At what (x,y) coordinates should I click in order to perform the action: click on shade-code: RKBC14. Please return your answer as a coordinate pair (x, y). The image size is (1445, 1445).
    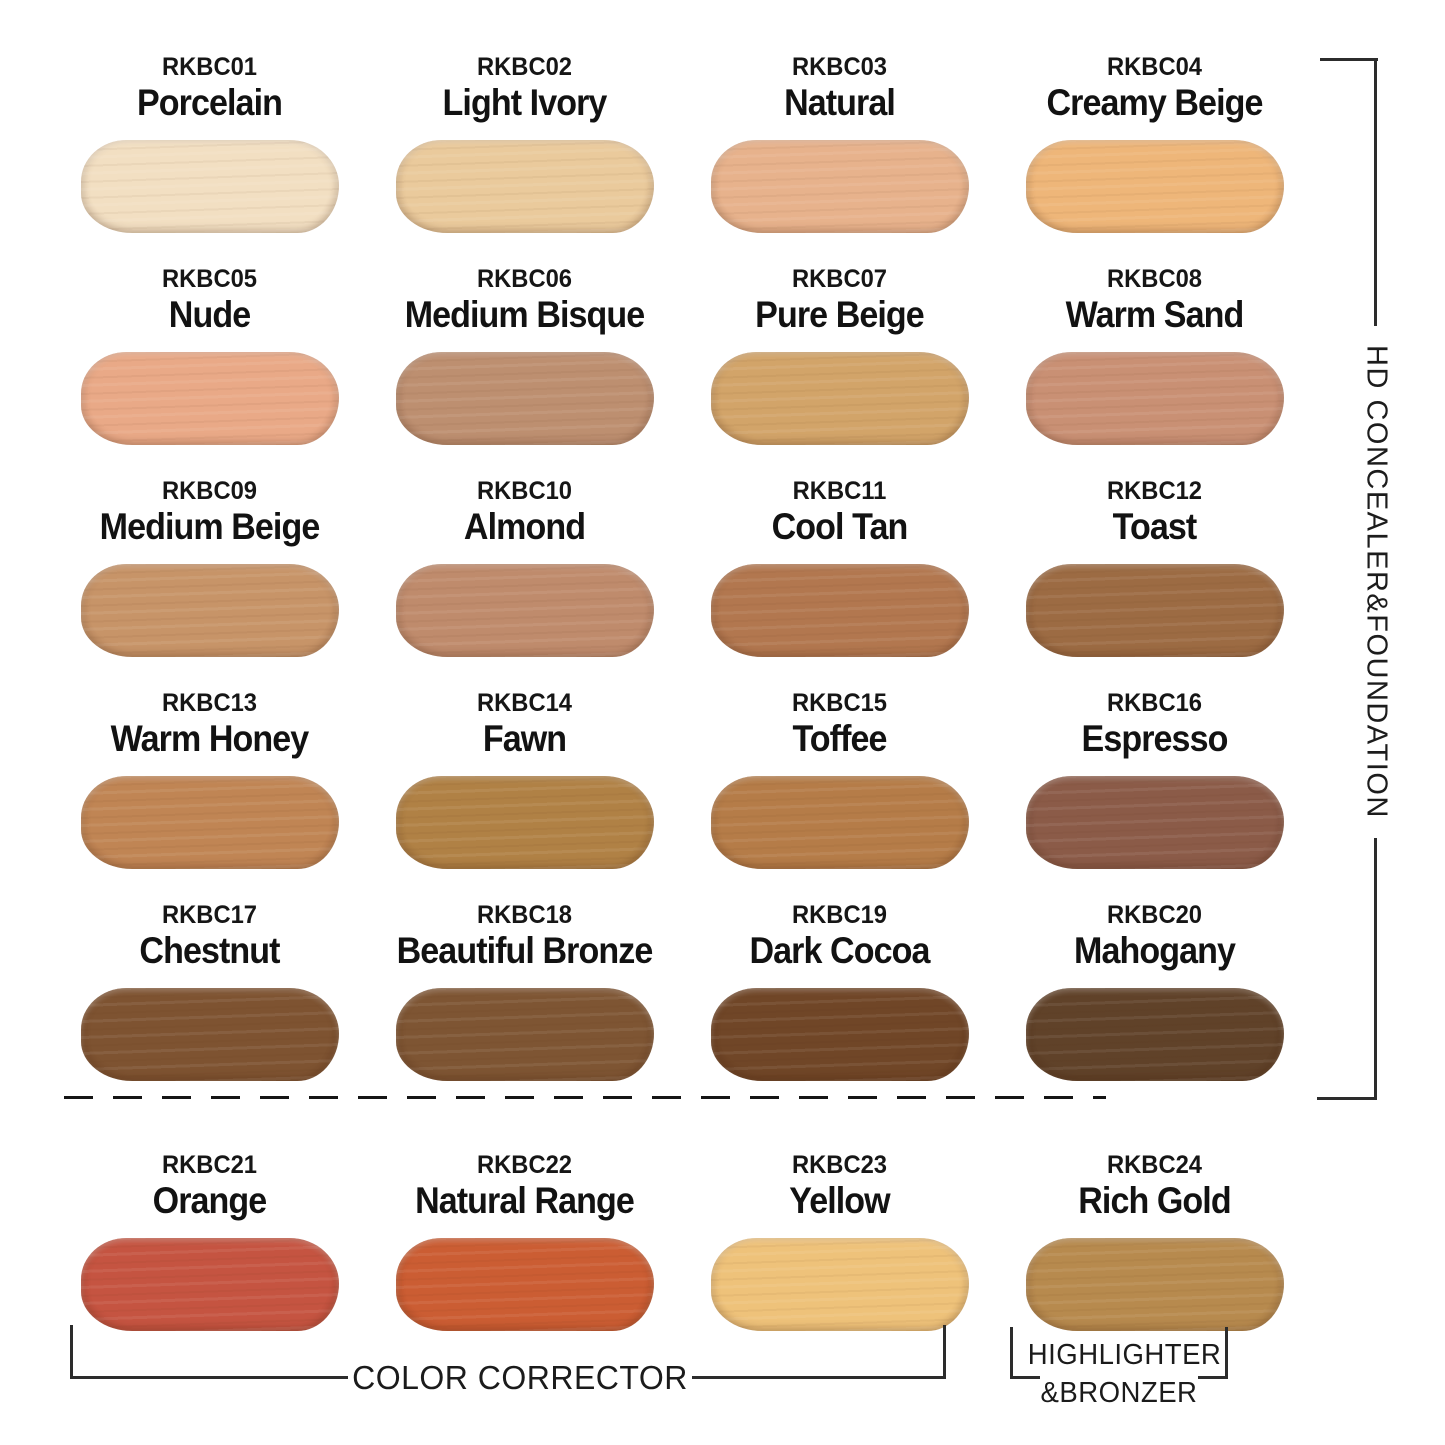
    Looking at the image, I should click on (524, 703).